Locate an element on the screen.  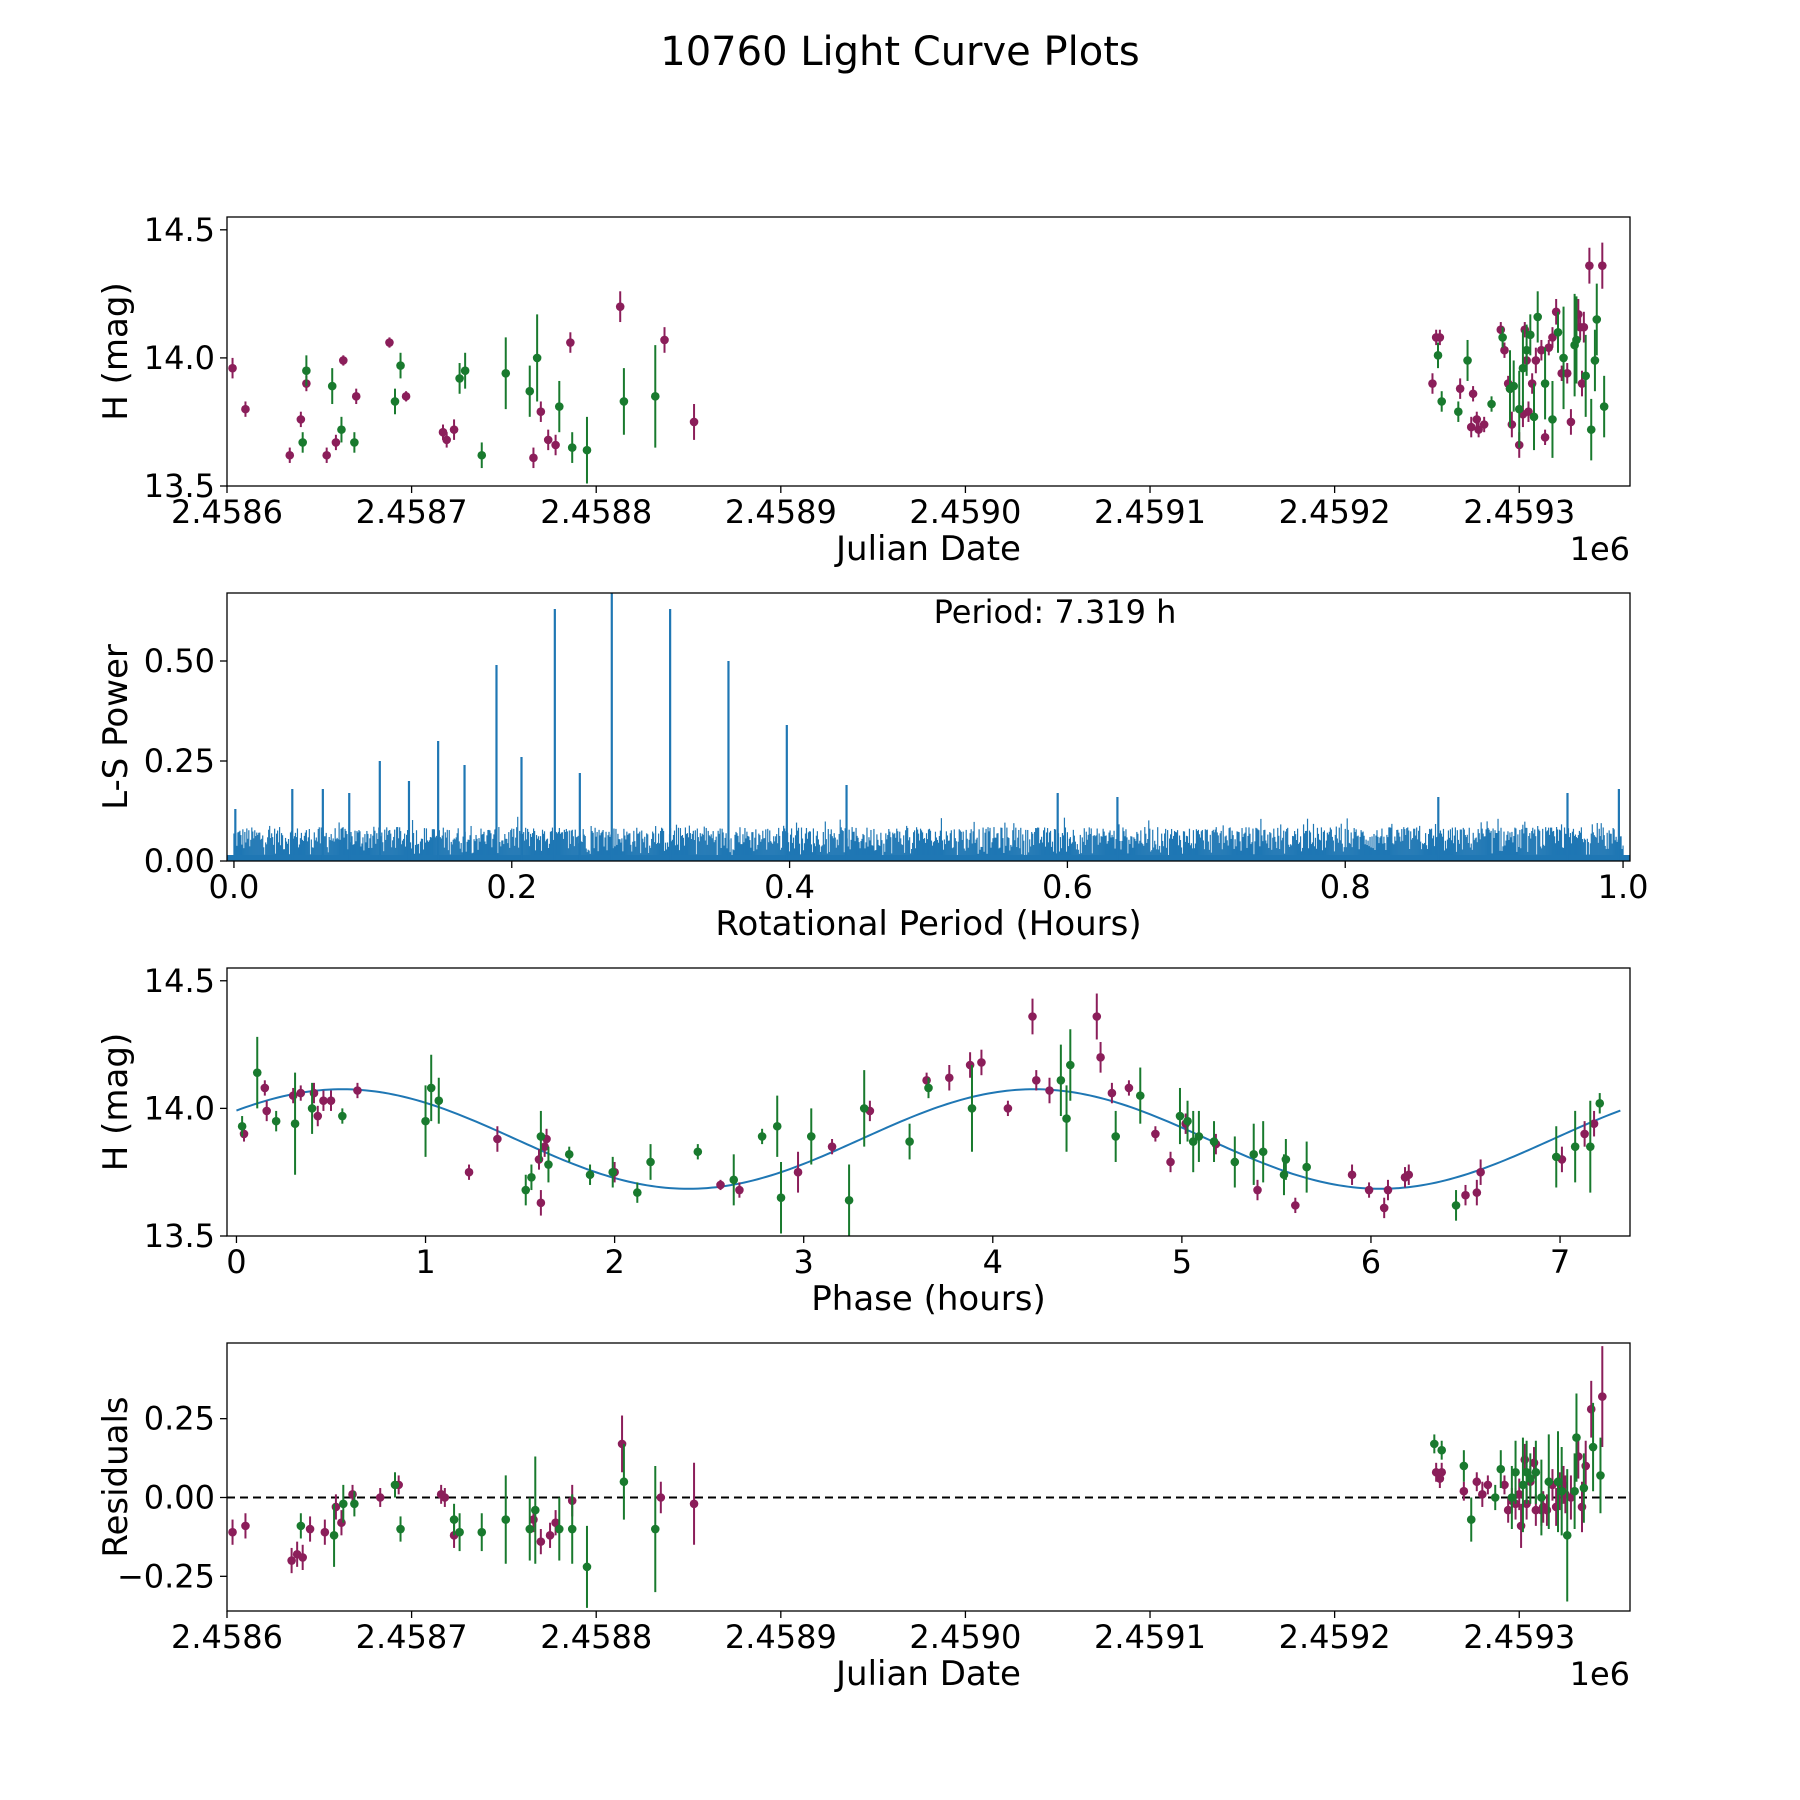
series-b is located at coordinates (950, 1500).